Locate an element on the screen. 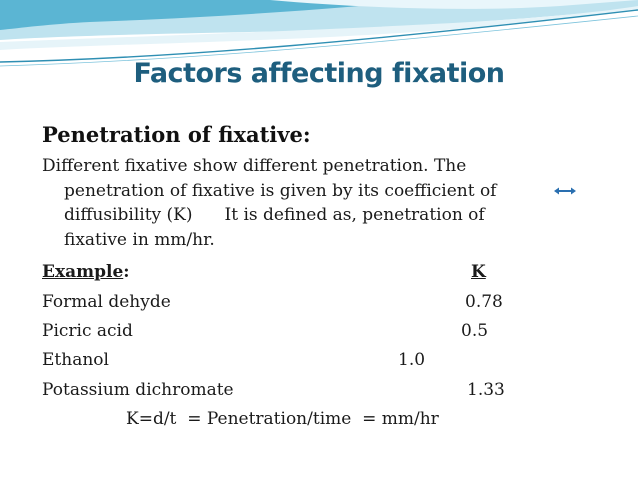 The height and width of the screenshot is (478, 638). paragraph-line: fixative in mm/hr. is located at coordinates (139, 239).